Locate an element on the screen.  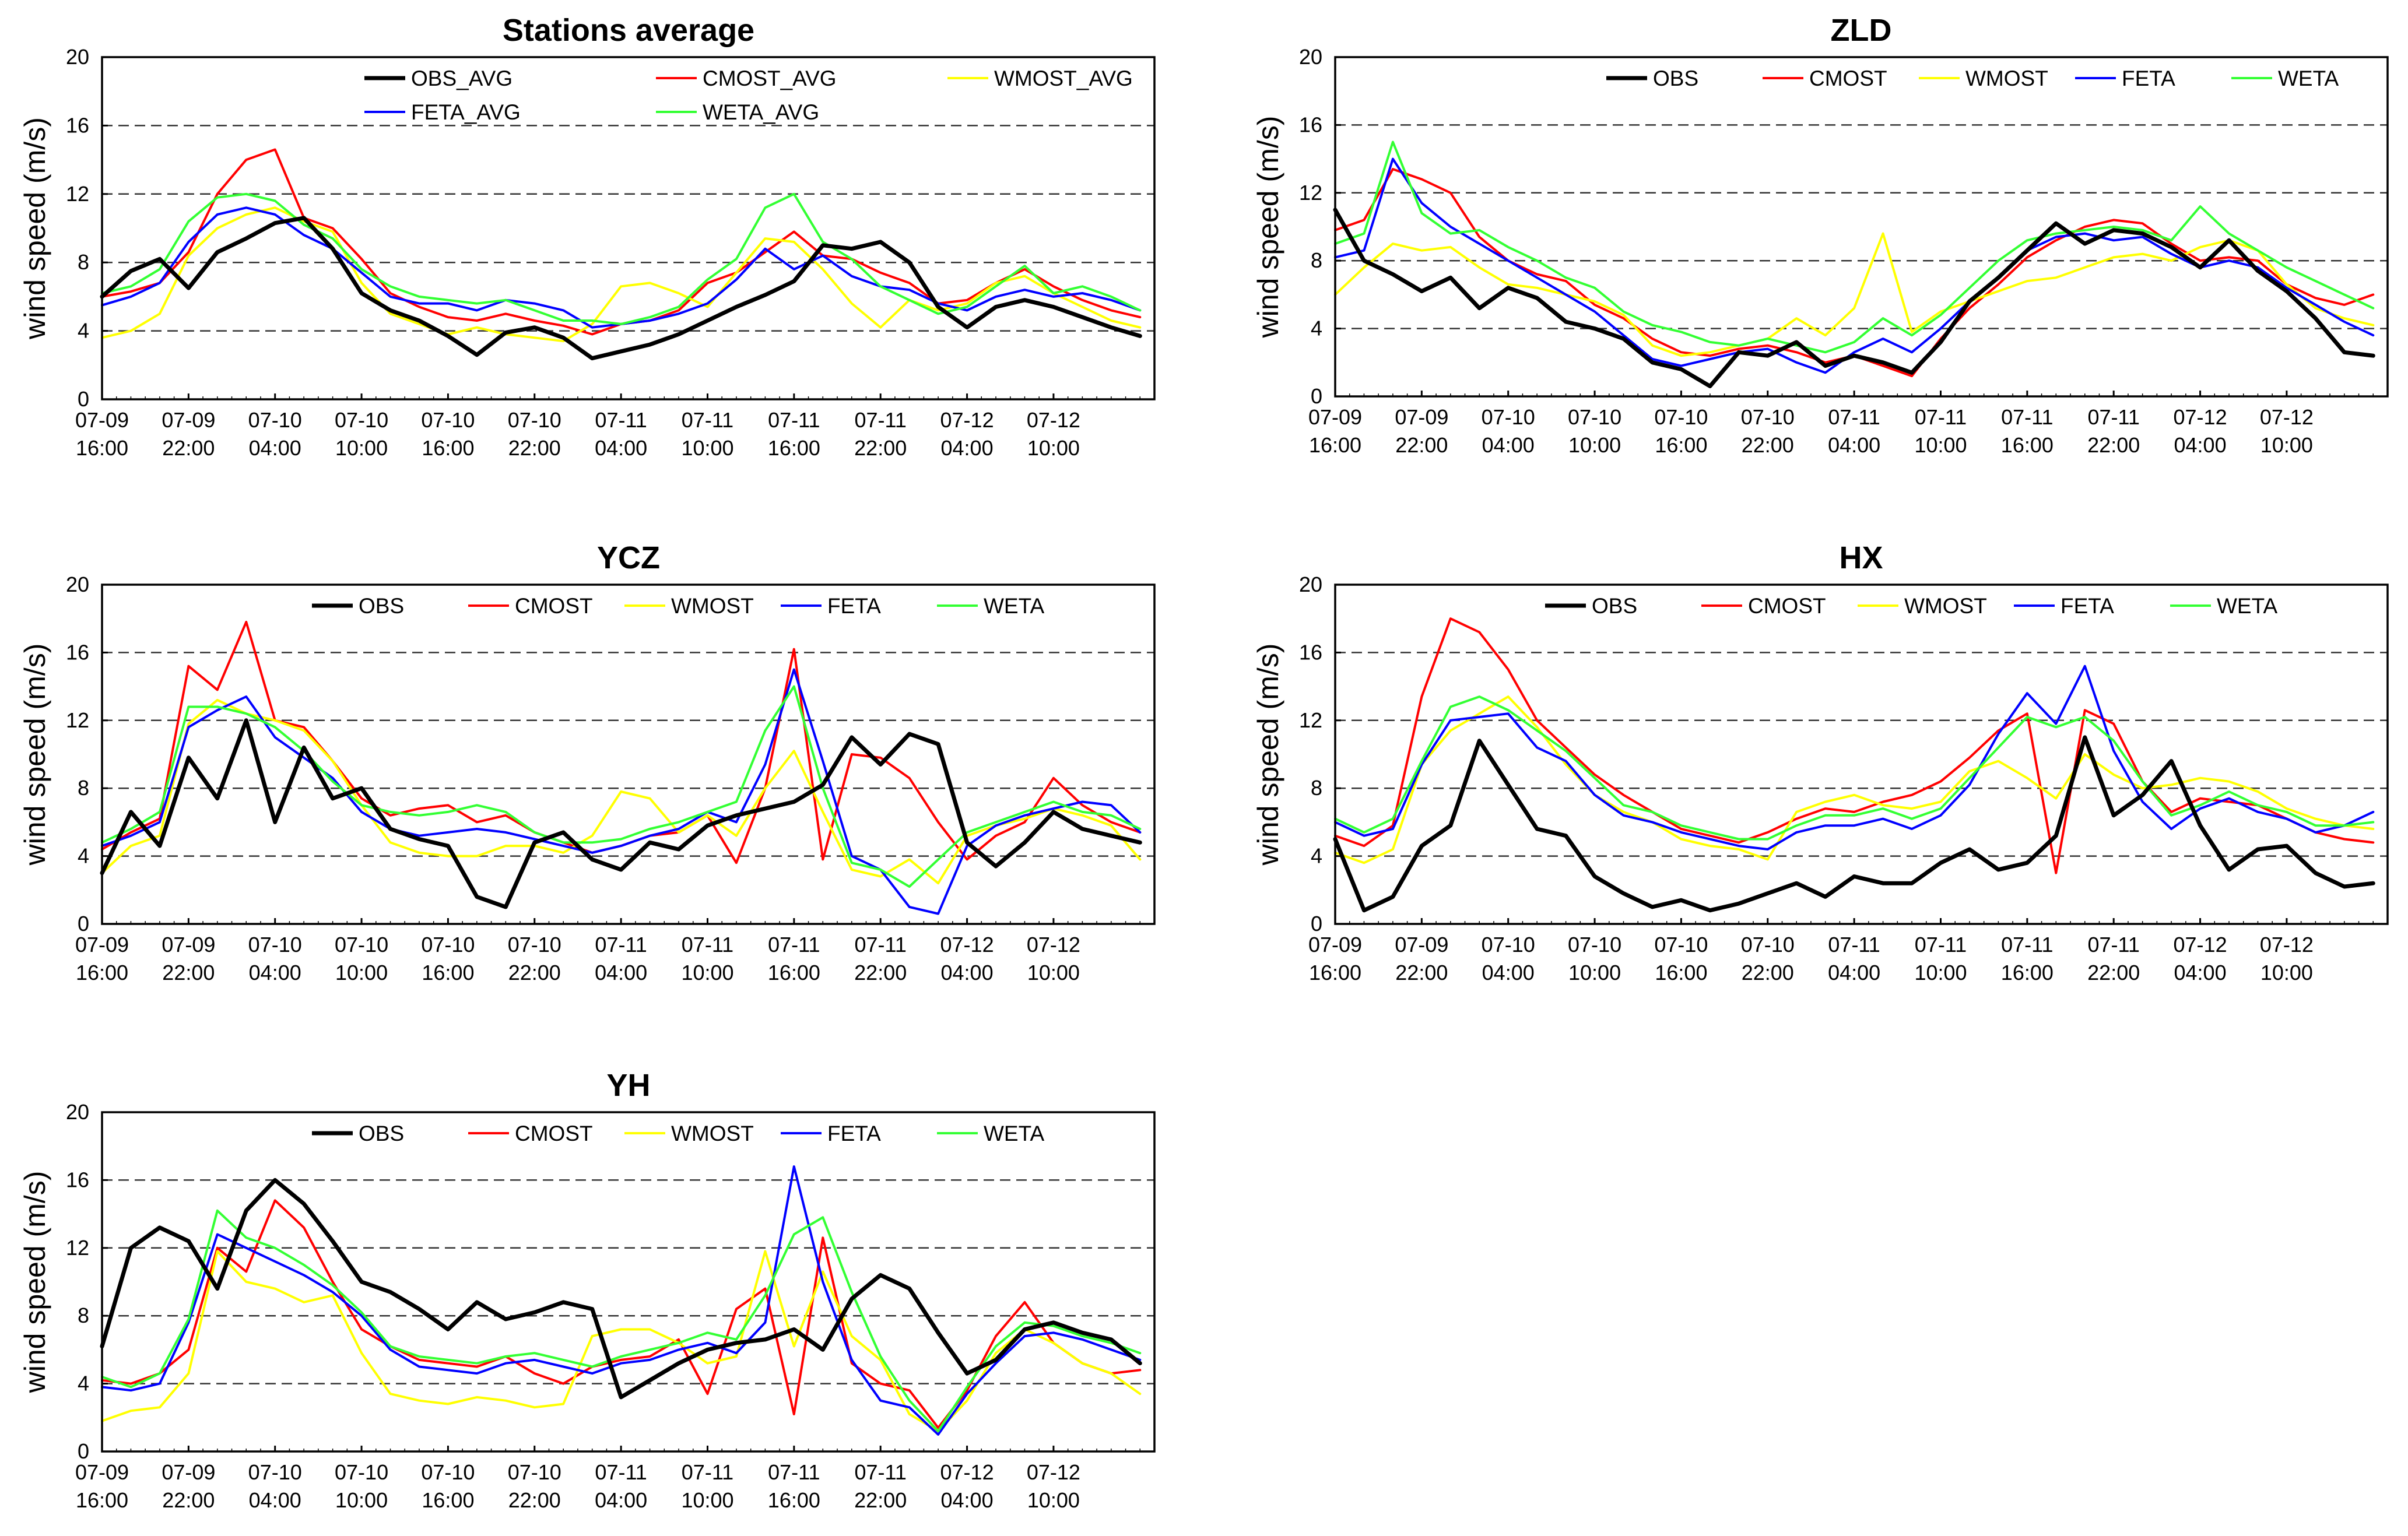
legend-label: FETA_AVG is located at coordinates (466, 112).